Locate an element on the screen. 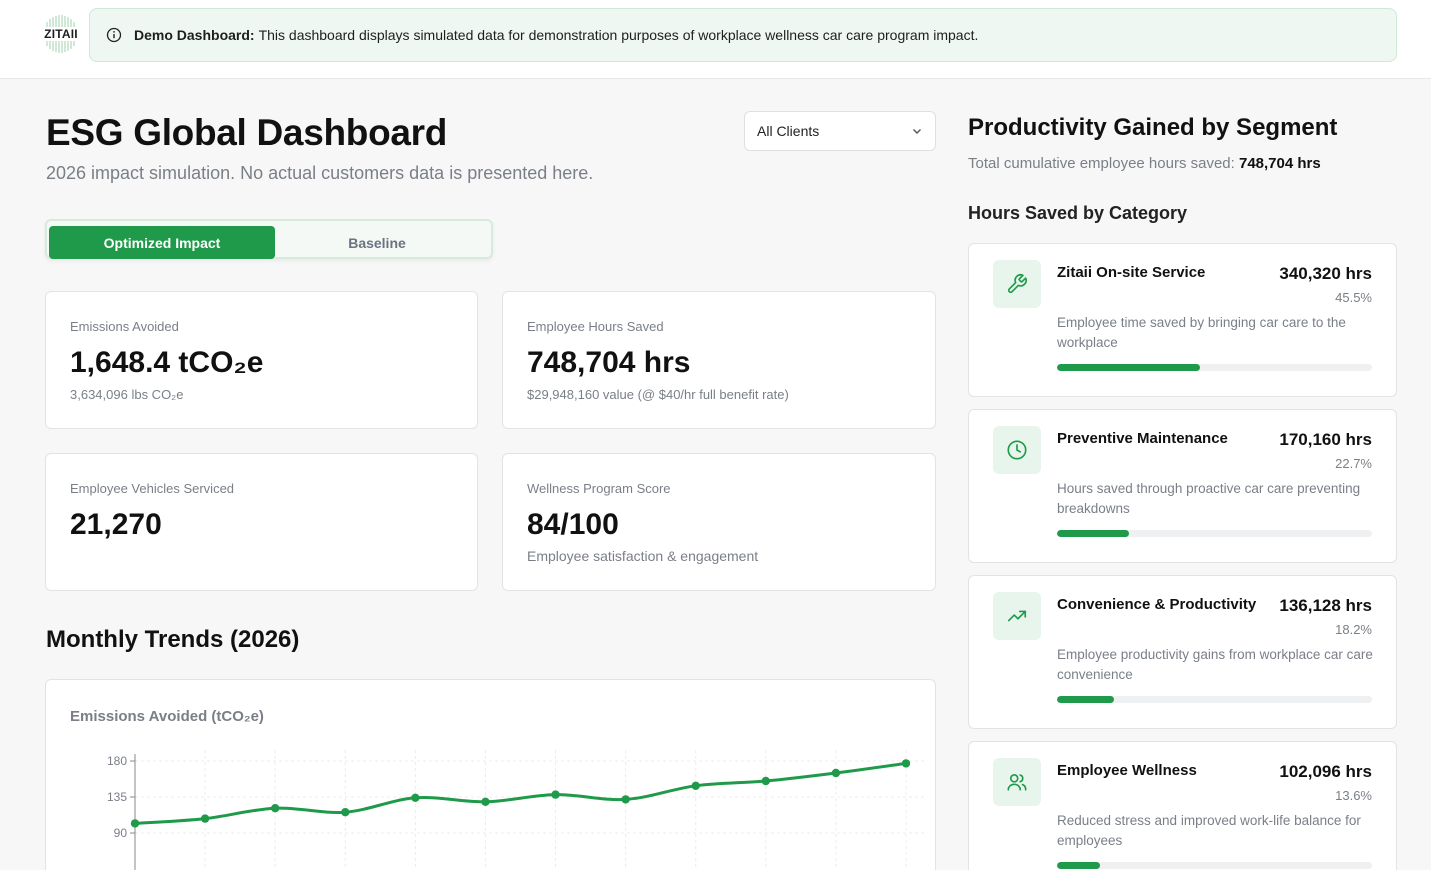  segment-percent: 22.7% is located at coordinates (1353, 463).